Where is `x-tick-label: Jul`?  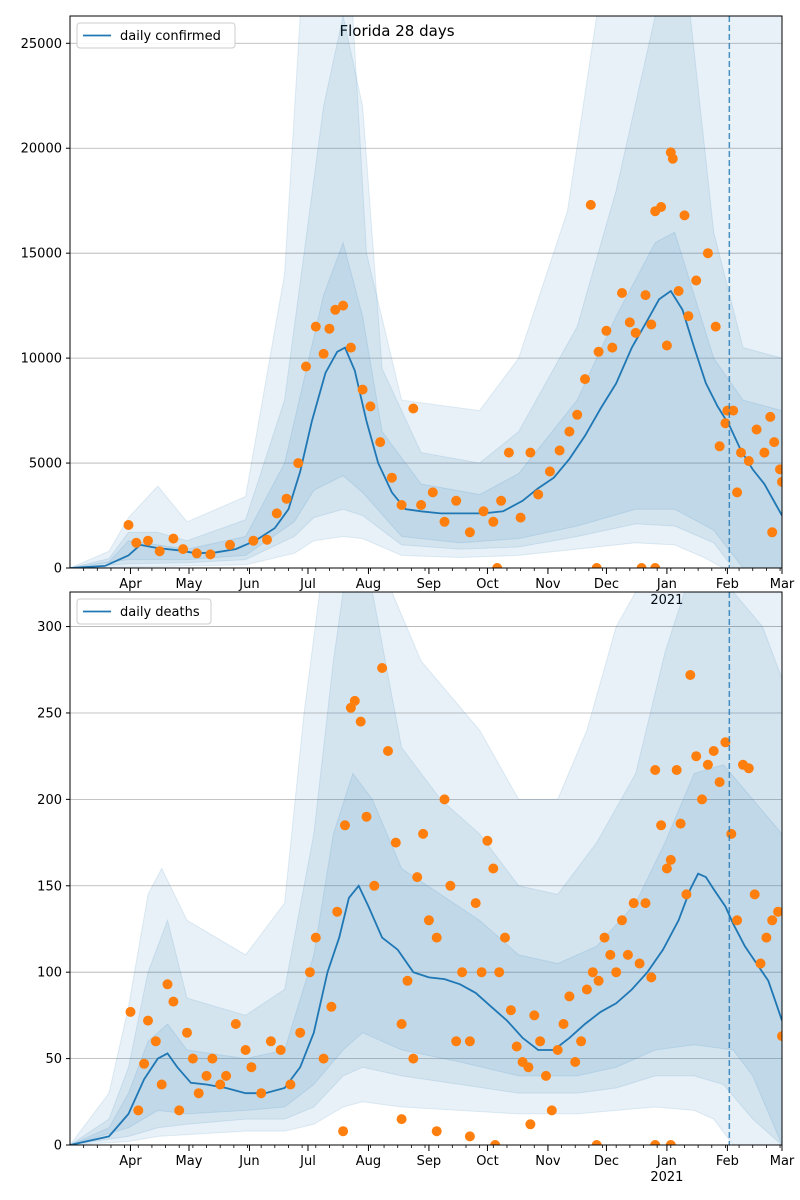
x-tick-label: Jul is located at coordinates (307, 584).